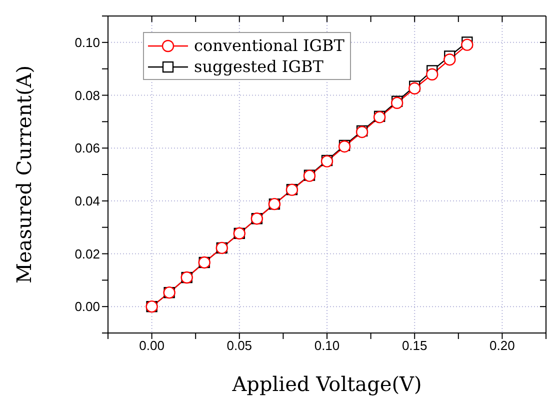 The image size is (555, 401). What do you see at coordinates (415, 346) in the screenshot?
I see `x-tick-label: 0.15` at bounding box center [415, 346].